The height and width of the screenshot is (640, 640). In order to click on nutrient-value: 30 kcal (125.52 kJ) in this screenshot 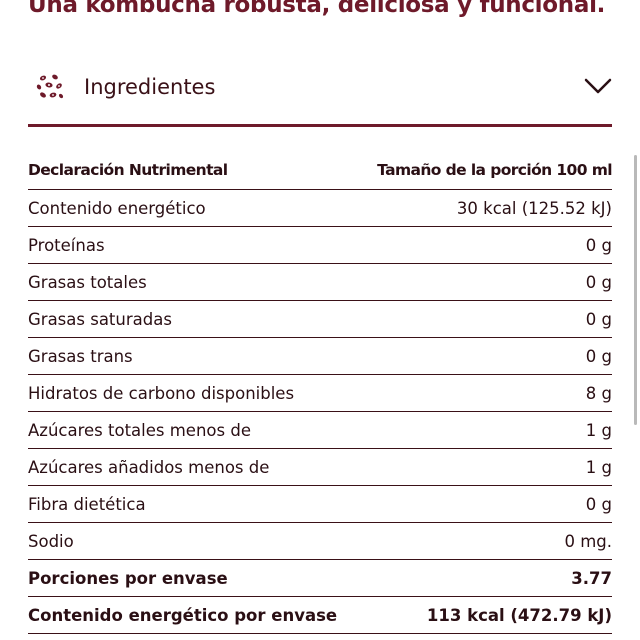, I will do `click(534, 208)`.